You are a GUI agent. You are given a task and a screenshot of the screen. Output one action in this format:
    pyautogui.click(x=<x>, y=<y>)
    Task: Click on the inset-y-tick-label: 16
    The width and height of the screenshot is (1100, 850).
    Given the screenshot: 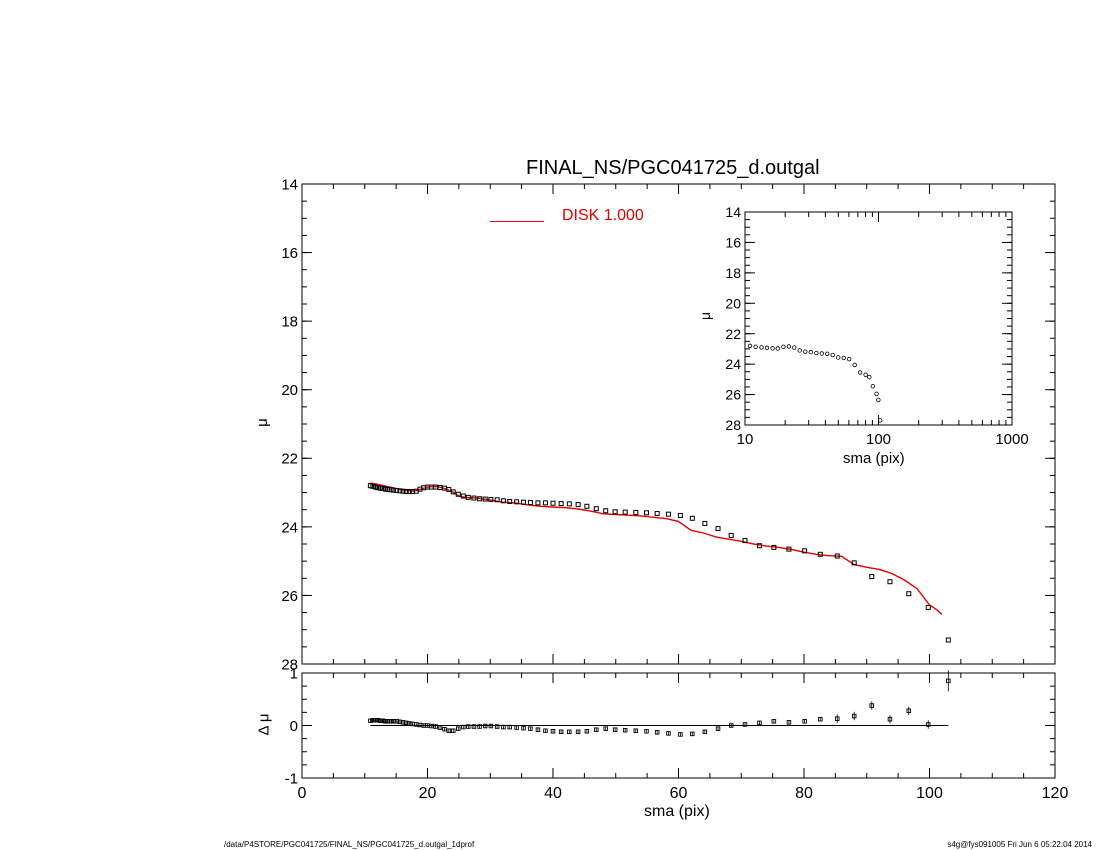 What is the action you would take?
    pyautogui.click(x=733, y=242)
    